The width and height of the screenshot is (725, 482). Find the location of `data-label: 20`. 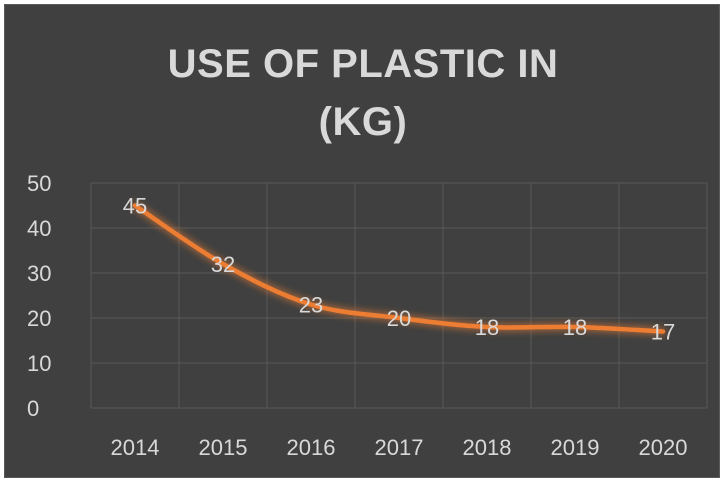

data-label: 20 is located at coordinates (399, 318).